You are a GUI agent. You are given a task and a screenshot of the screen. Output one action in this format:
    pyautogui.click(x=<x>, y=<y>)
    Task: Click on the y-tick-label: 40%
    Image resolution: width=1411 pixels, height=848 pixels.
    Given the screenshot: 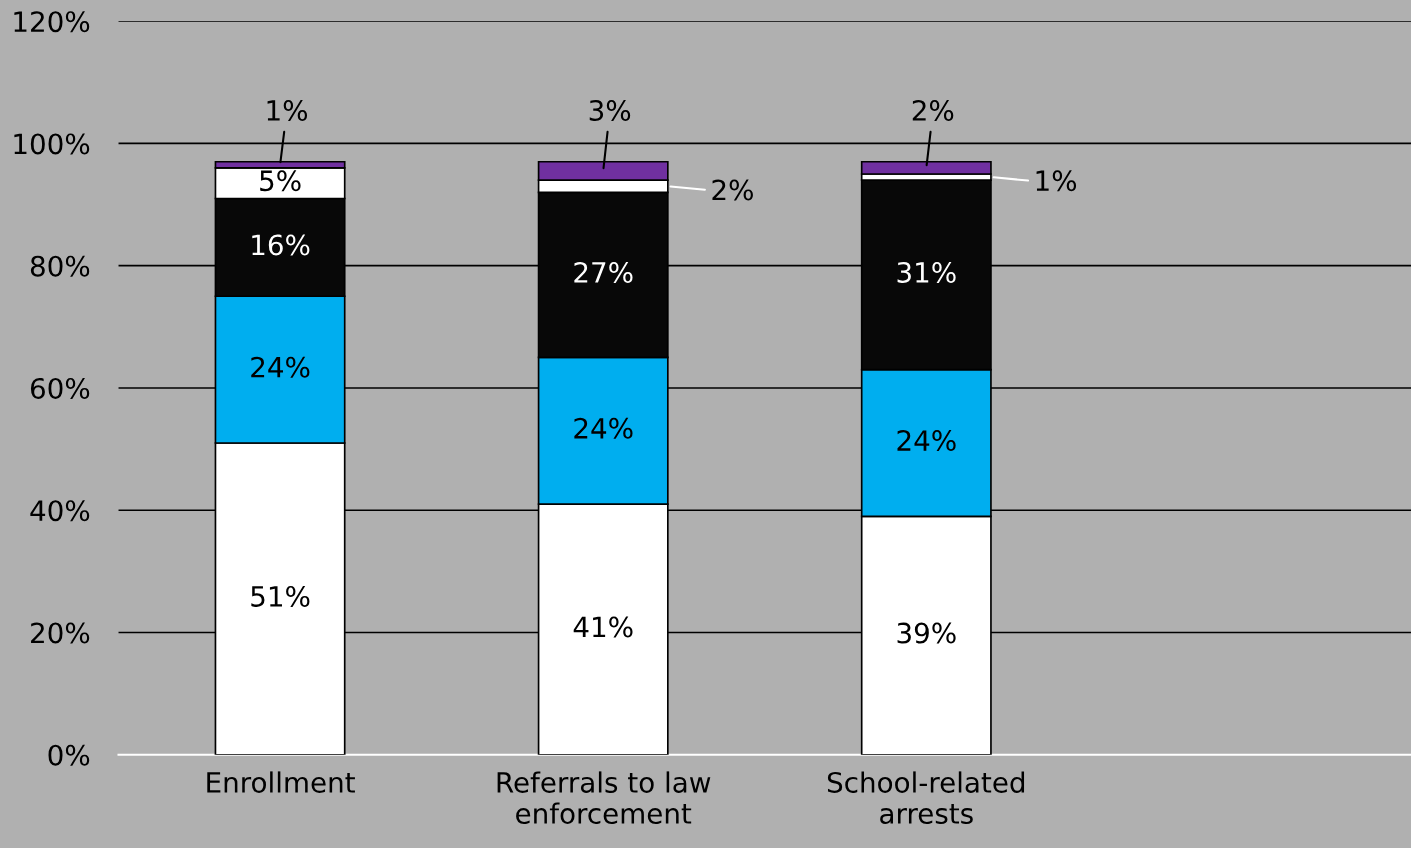 What is the action you would take?
    pyautogui.click(x=60, y=511)
    